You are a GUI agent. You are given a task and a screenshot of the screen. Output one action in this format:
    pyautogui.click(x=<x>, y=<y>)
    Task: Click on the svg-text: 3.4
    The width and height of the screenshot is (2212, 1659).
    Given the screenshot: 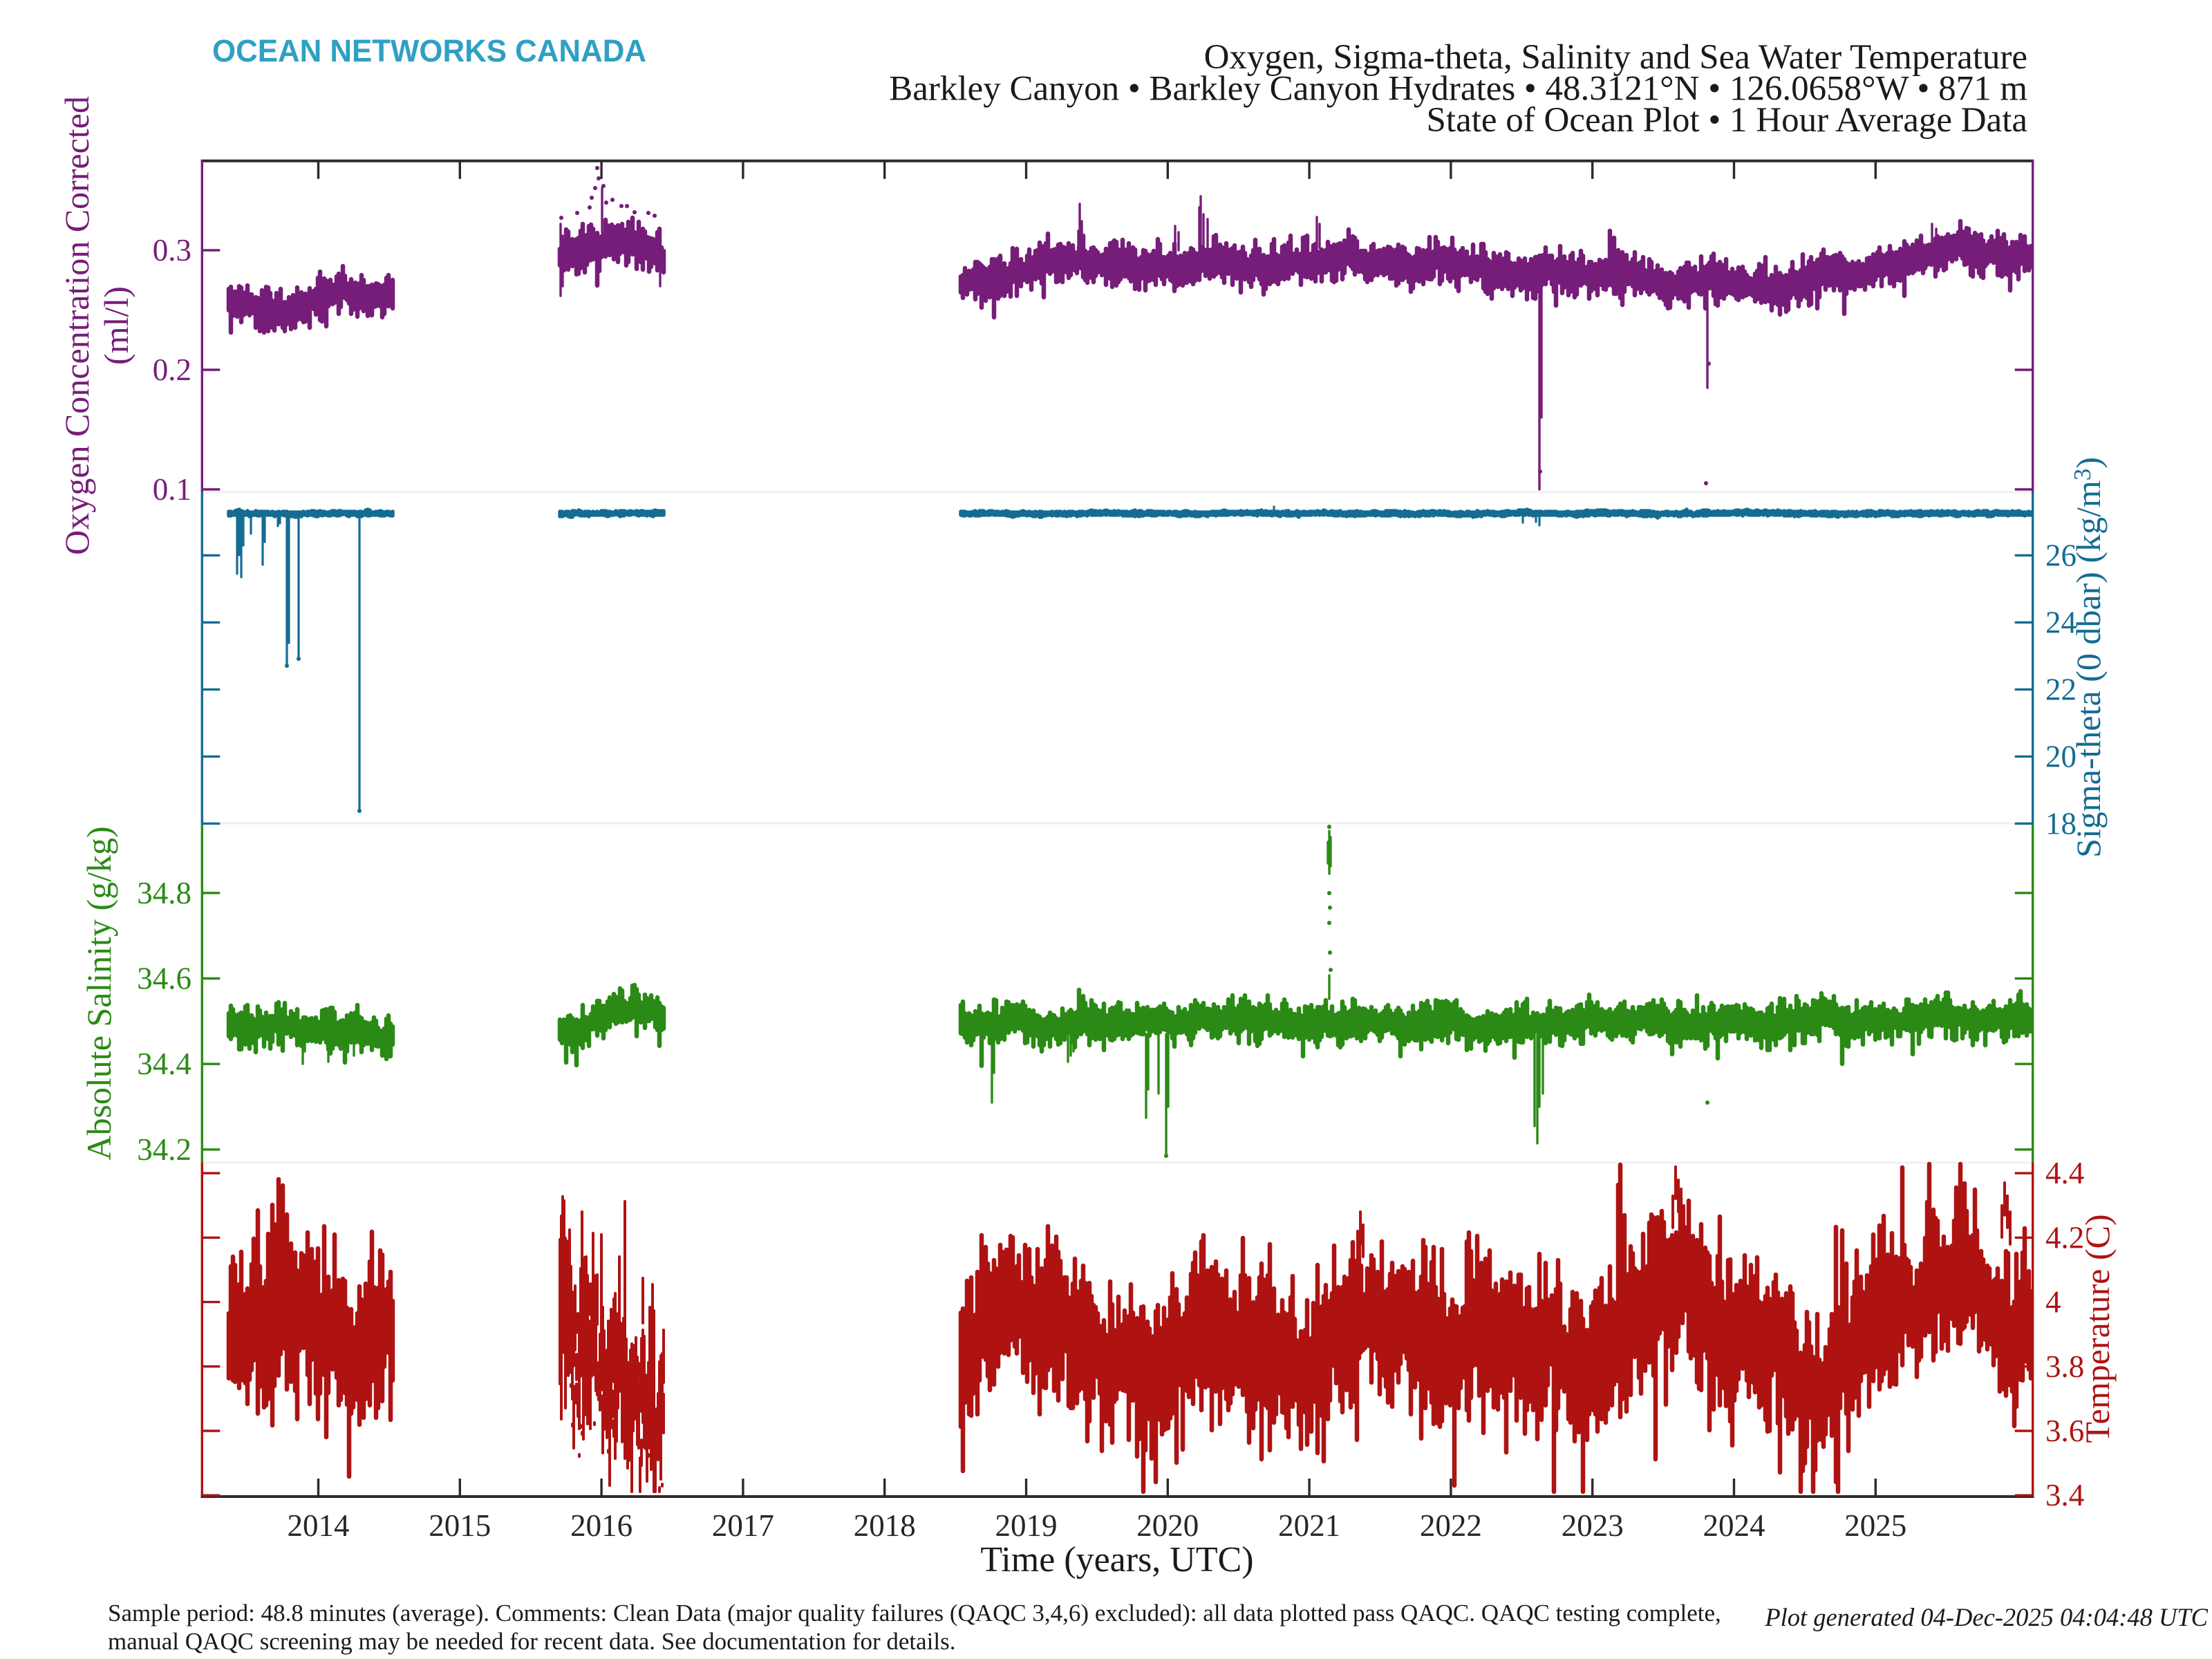 What is the action you would take?
    pyautogui.click(x=2064, y=1495)
    